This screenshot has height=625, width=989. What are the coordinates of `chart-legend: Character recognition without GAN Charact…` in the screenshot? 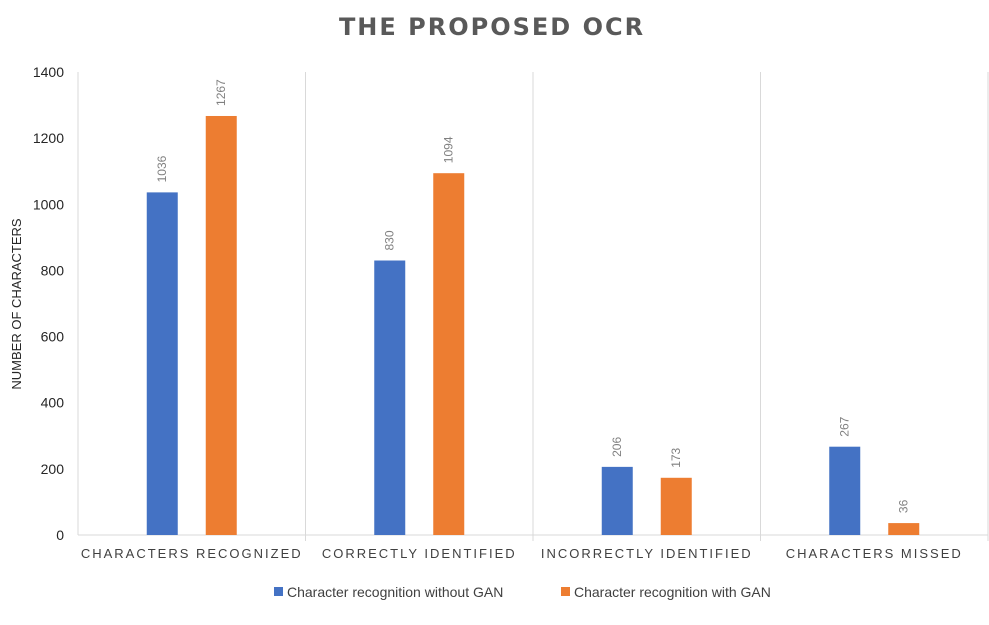 It's located at (522, 592).